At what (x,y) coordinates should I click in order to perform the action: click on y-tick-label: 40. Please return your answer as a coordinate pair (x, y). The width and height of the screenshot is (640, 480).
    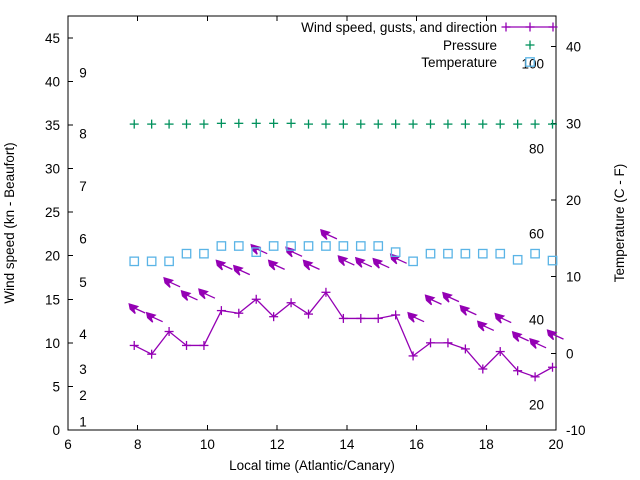
    Looking at the image, I should click on (52, 81).